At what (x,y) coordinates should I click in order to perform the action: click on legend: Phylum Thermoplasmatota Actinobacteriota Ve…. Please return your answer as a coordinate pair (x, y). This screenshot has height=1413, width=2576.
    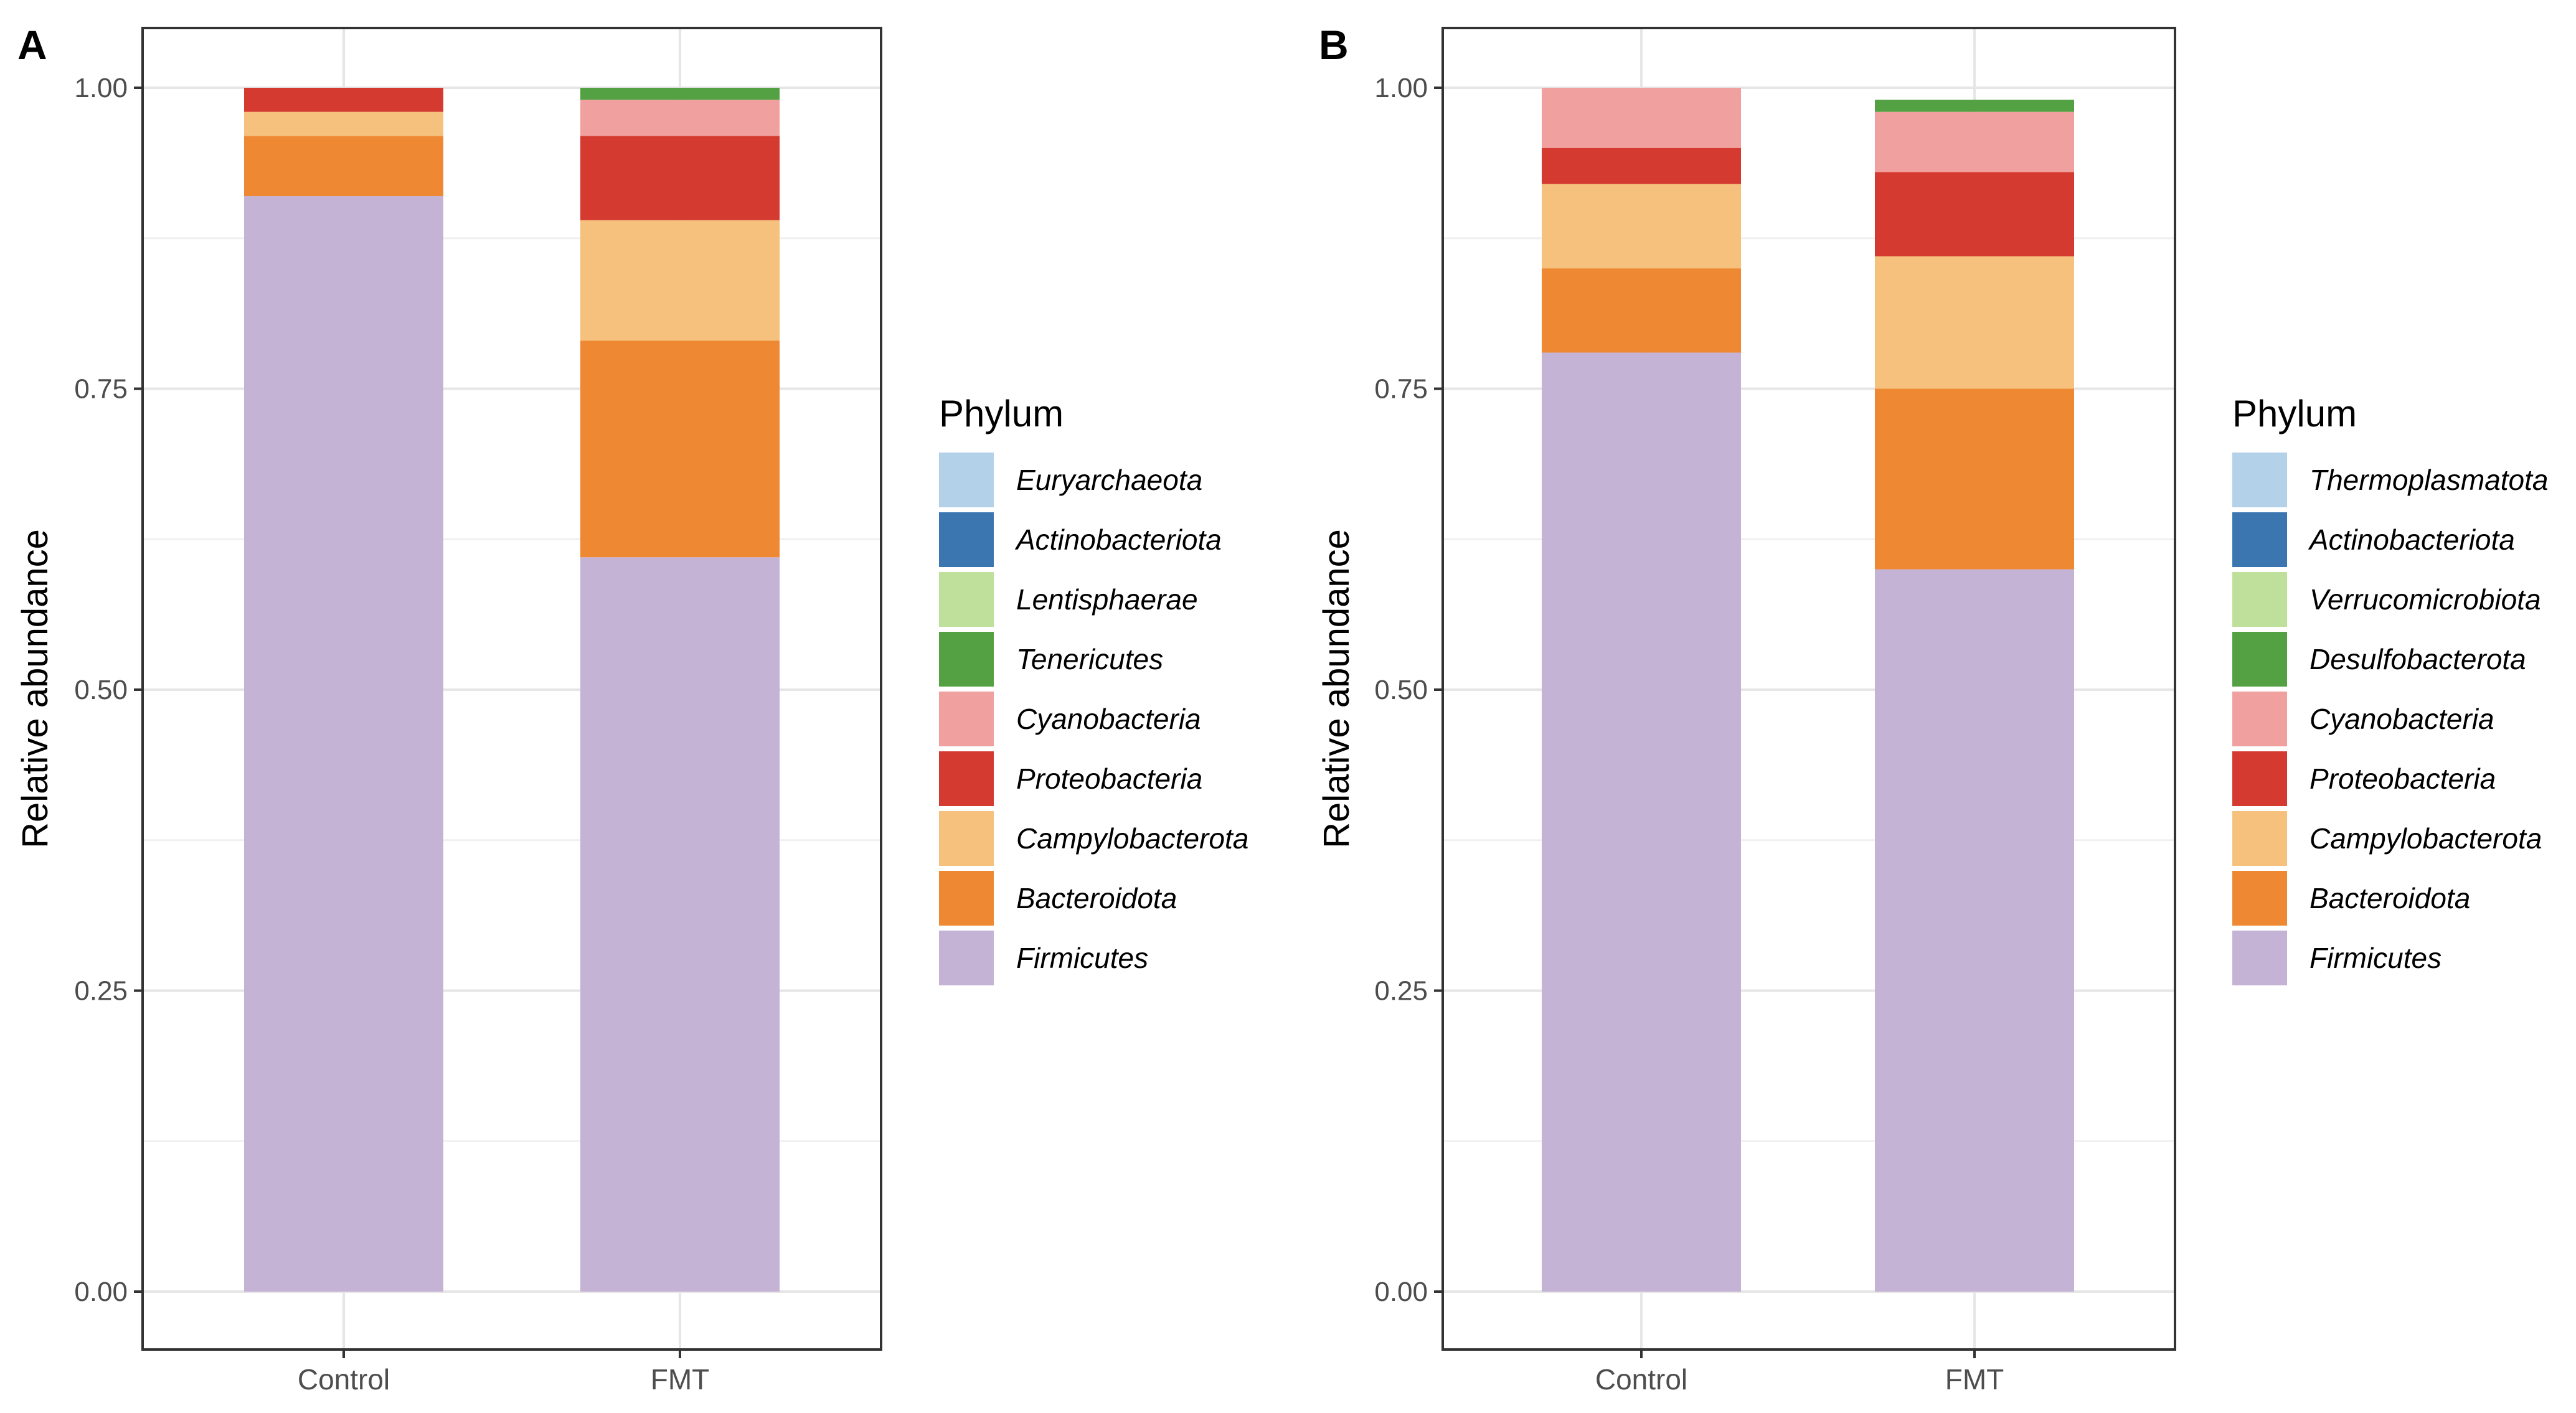
    Looking at the image, I should click on (2390, 689).